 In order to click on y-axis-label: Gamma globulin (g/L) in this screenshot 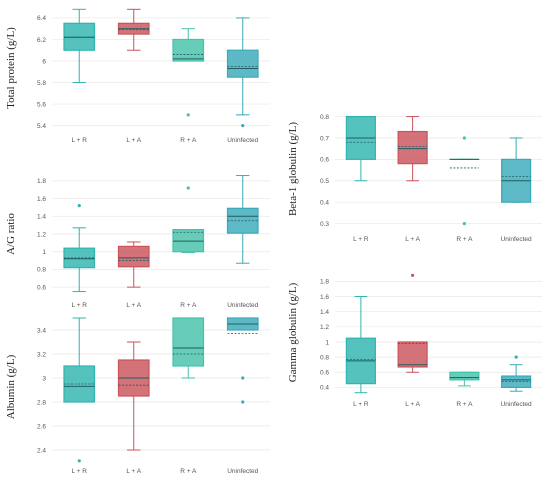, I will do `click(293, 332)`.